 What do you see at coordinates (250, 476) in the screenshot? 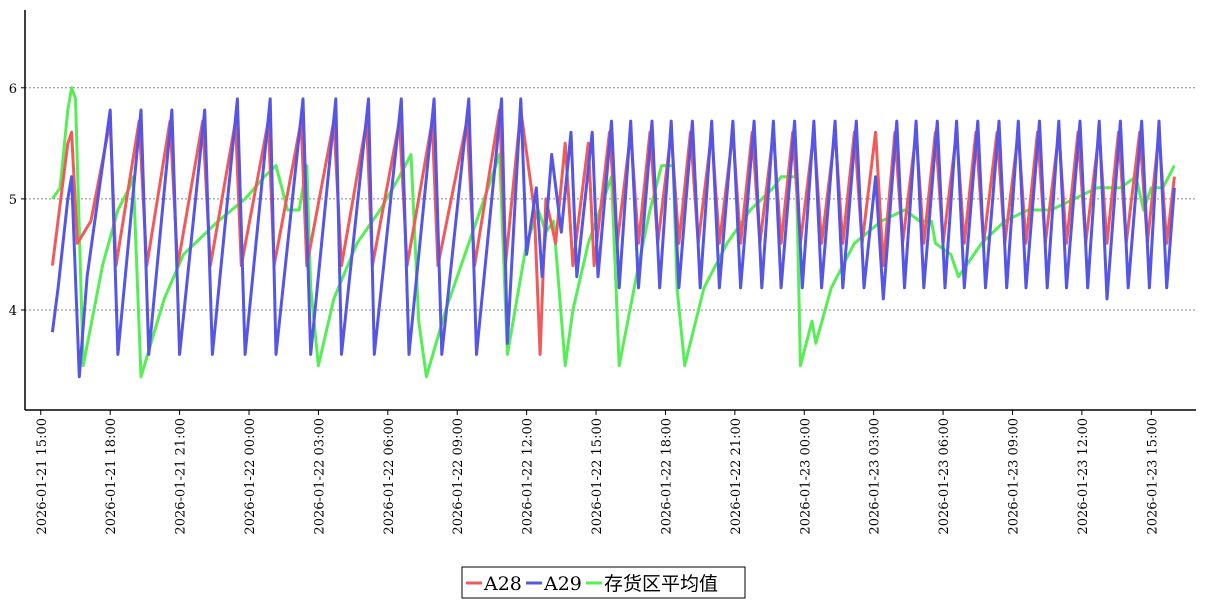
I see `x-tick-label: 2026-01-22 00:00` at bounding box center [250, 476].